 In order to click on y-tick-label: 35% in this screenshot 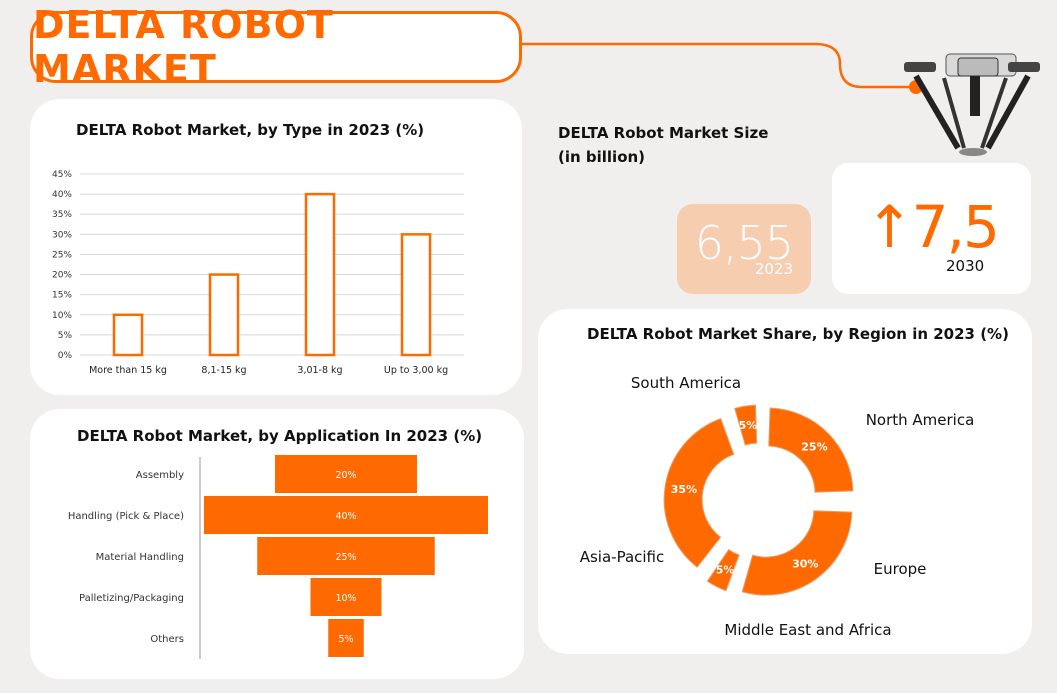, I will do `click(62, 215)`.